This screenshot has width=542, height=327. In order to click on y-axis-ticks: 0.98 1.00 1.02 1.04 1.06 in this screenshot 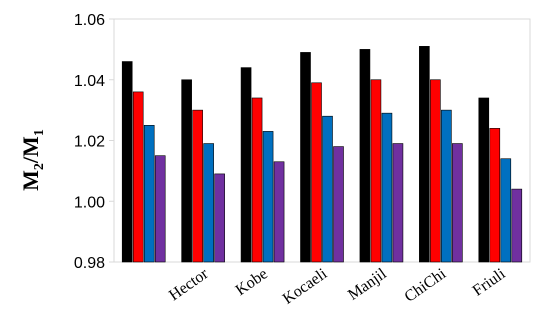, I will do `click(94, 142)`.